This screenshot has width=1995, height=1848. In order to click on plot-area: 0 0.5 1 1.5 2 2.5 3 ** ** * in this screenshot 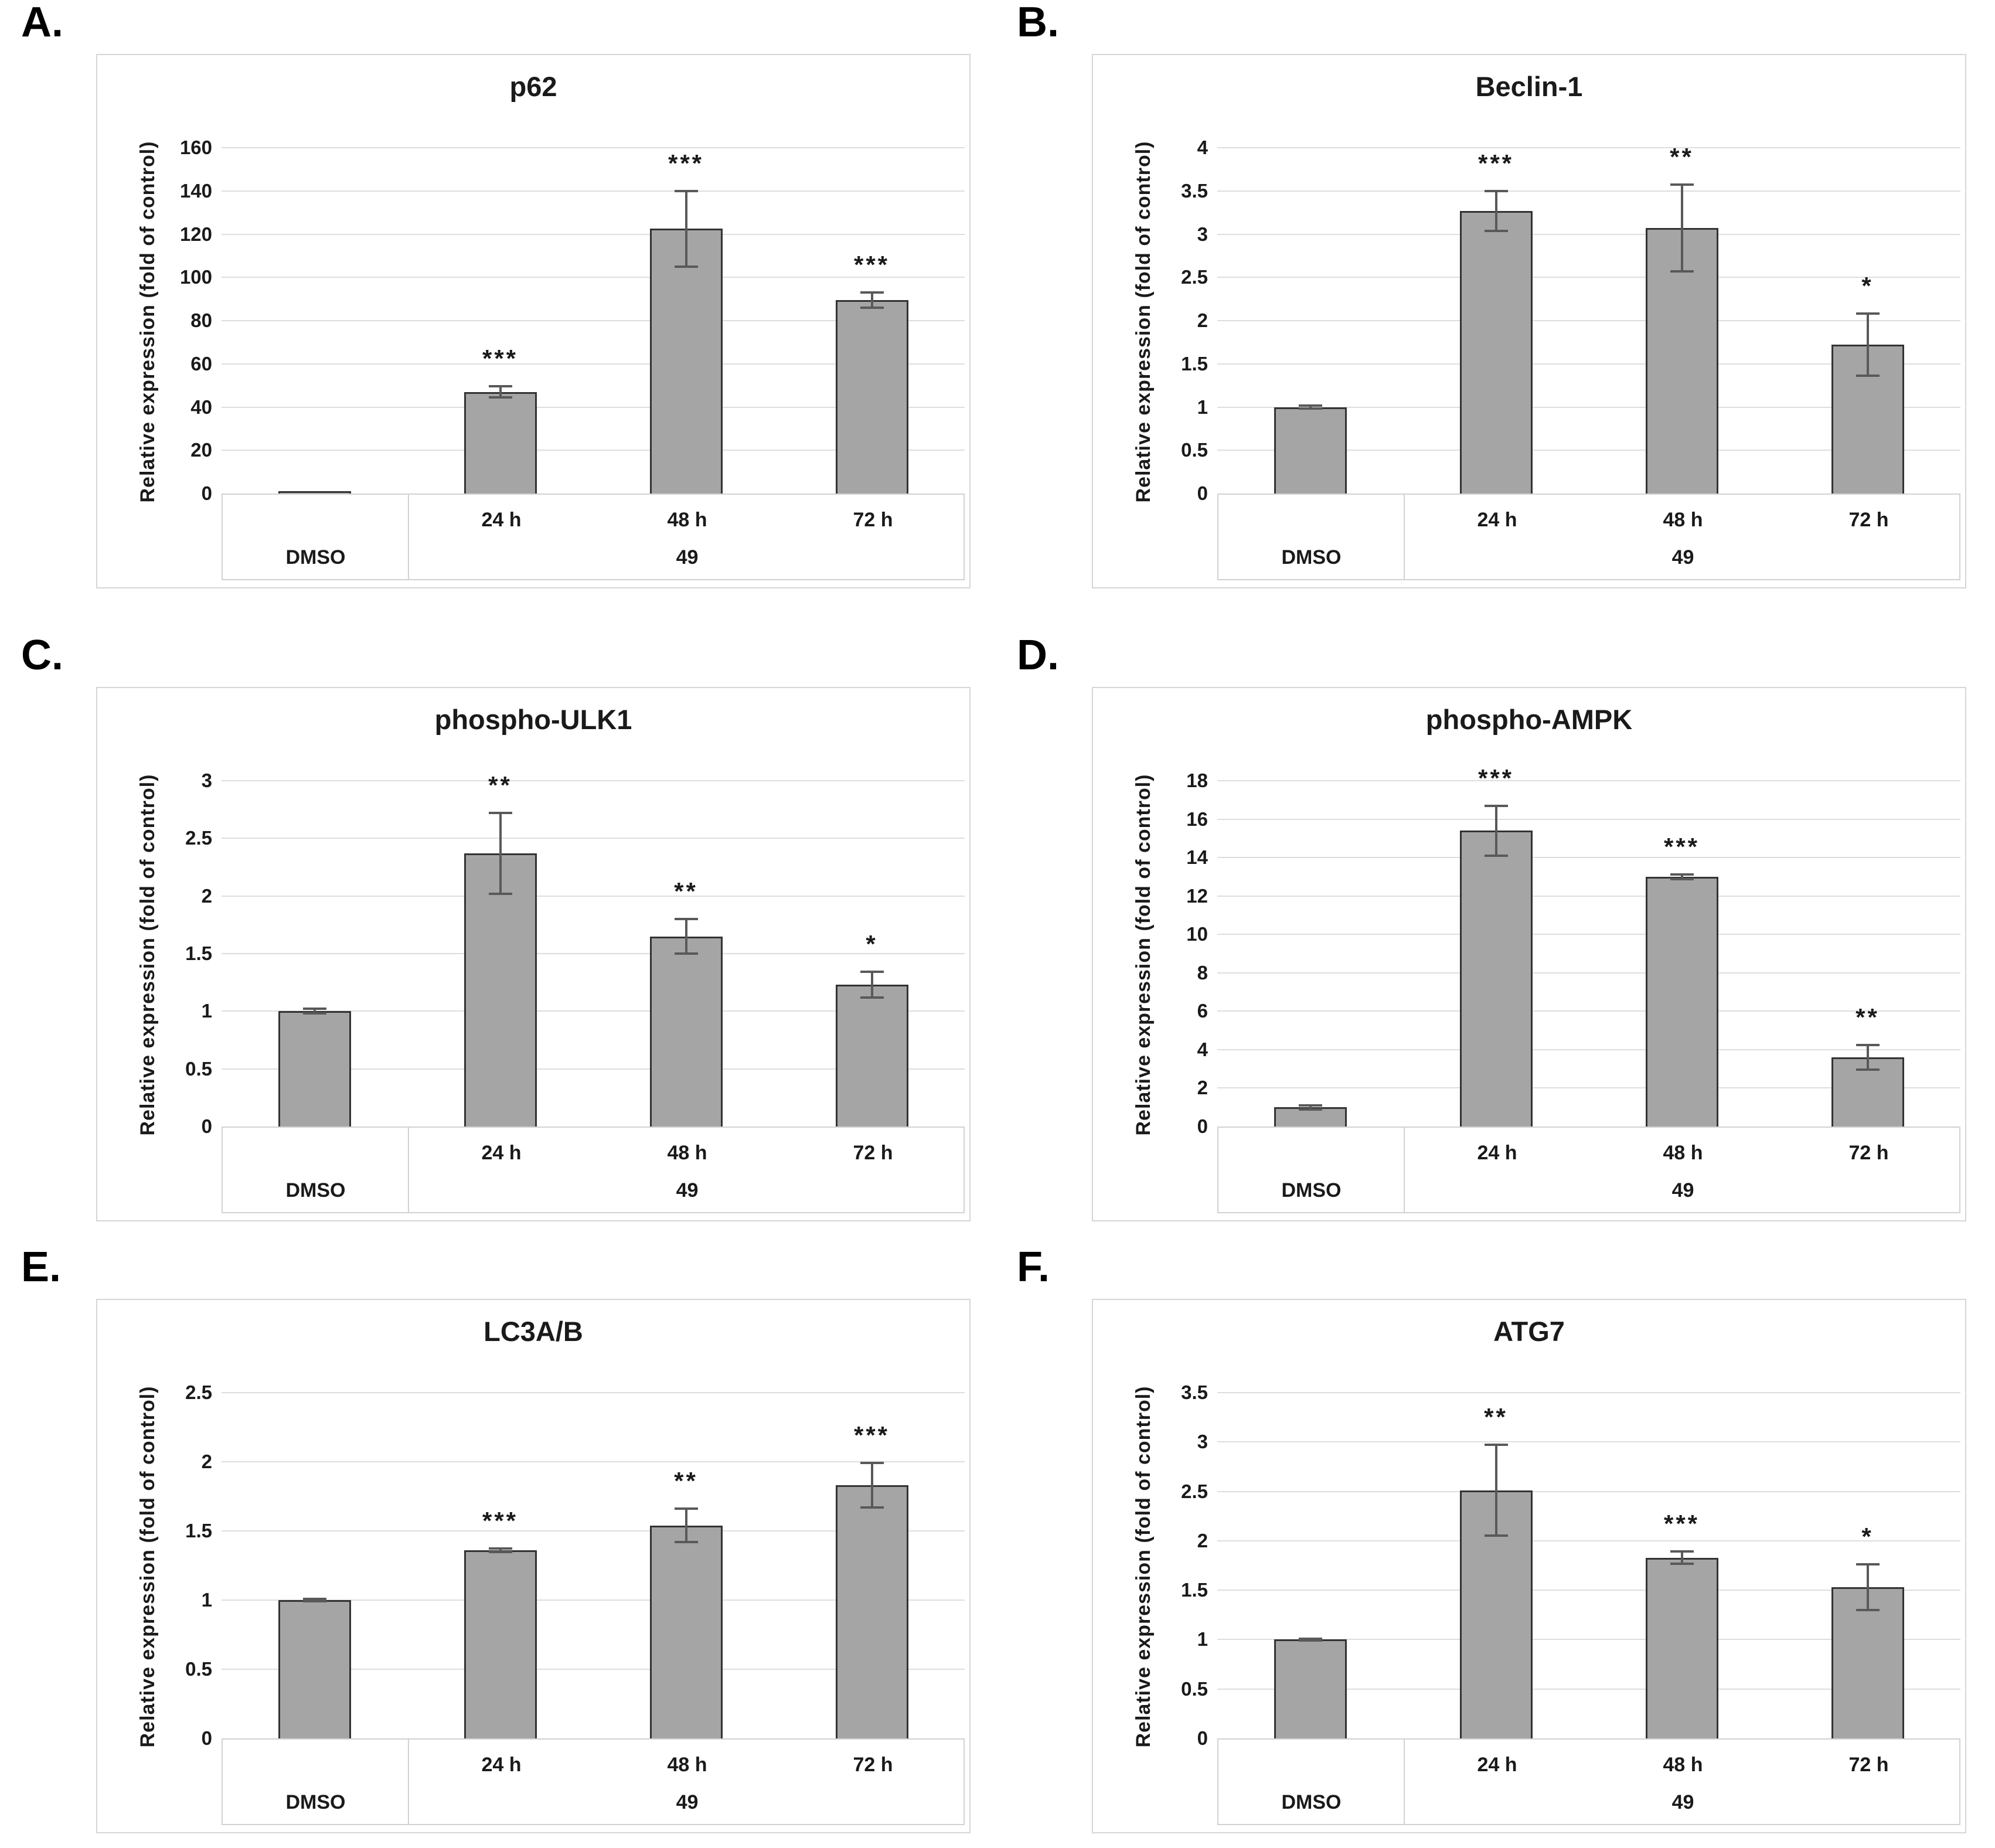, I will do `click(533, 954)`.